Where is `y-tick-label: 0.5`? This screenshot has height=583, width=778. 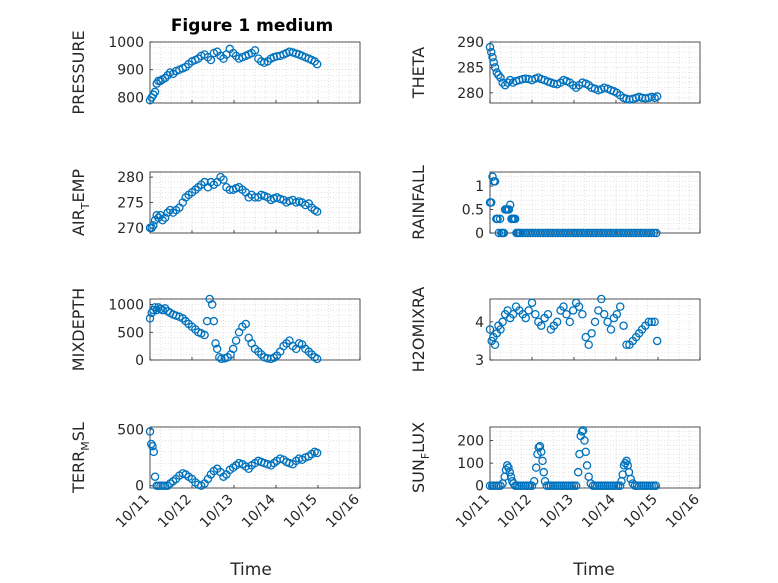 y-tick-label: 0.5 is located at coordinates (473, 211).